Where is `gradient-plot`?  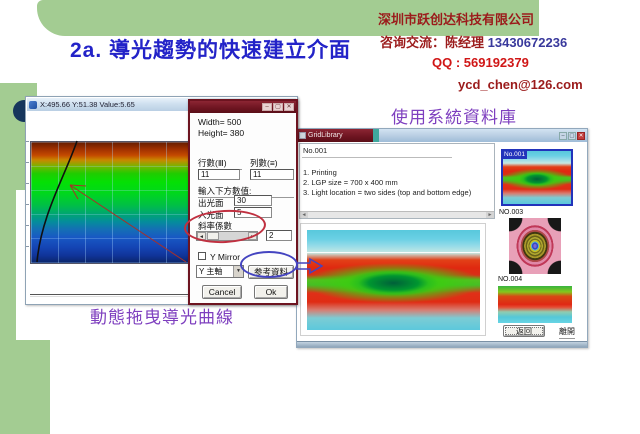
gradient-plot is located at coordinates (109, 202).